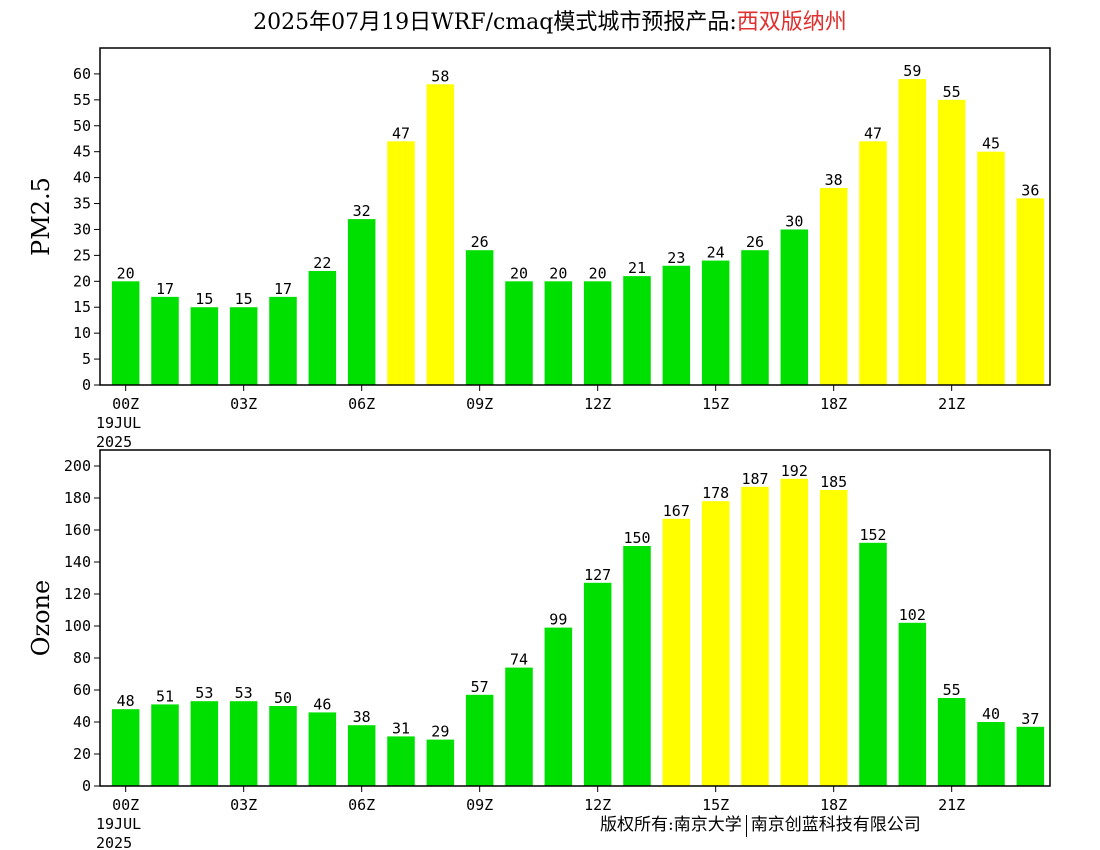 The image size is (1100, 850). I want to click on bar-value-label: 37, so click(1030, 719).